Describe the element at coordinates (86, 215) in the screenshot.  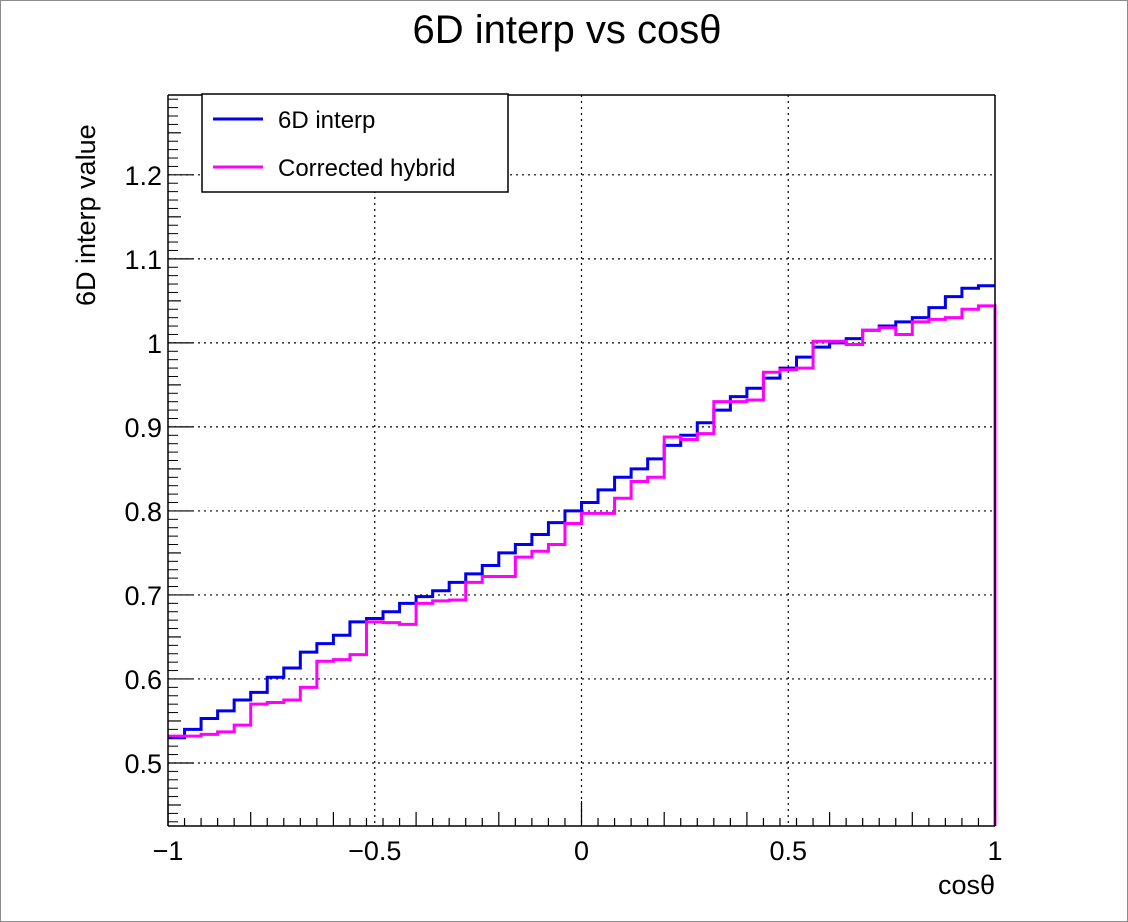
I see `y-axis-label: 6D interp value` at that location.